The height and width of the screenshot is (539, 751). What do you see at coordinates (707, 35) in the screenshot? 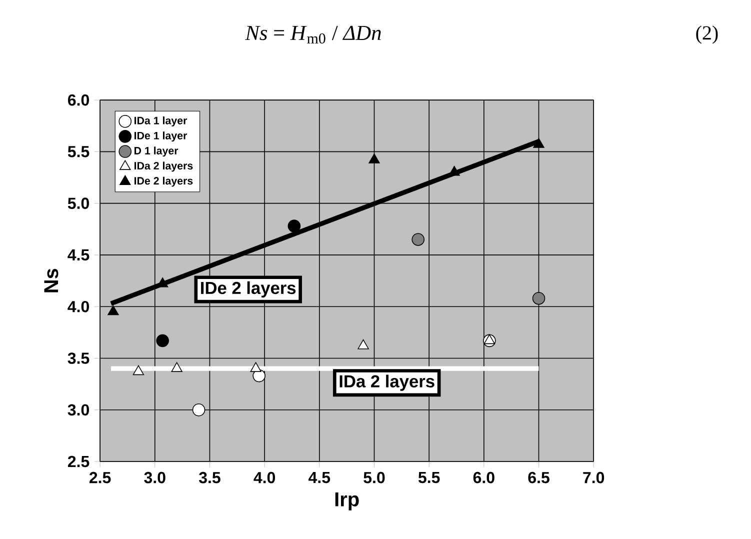
I see `text: (2)` at bounding box center [707, 35].